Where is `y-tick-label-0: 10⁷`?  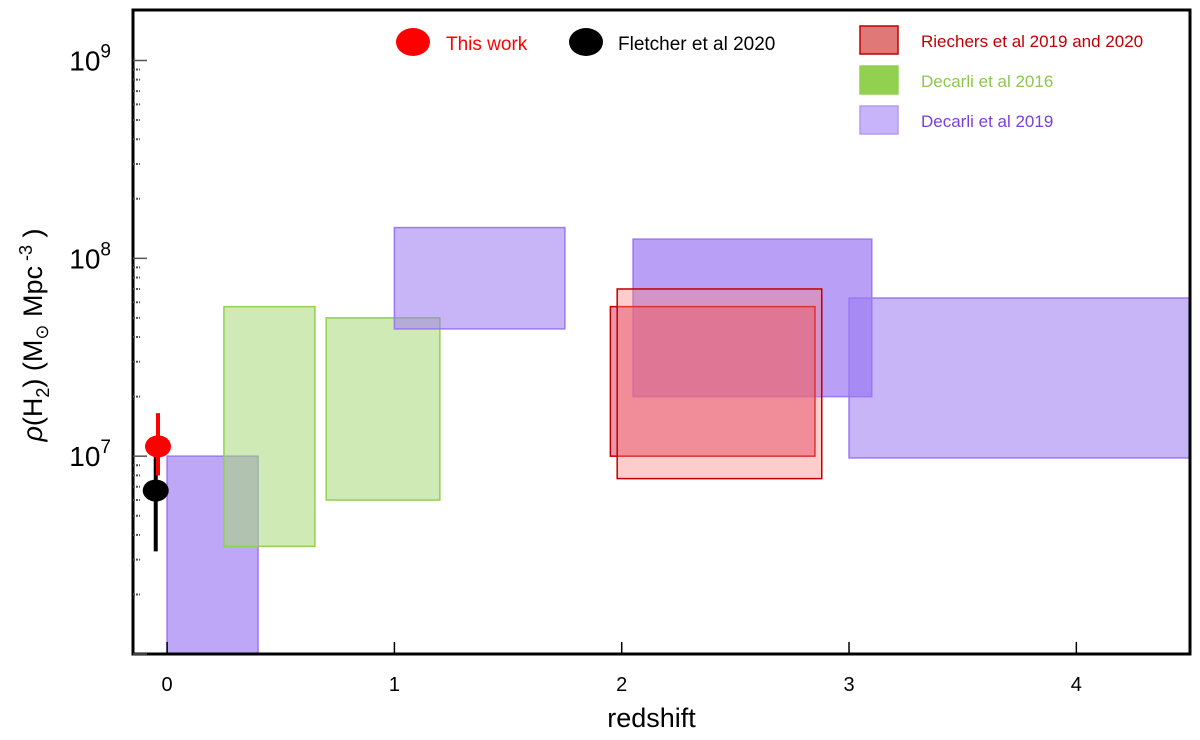
y-tick-label-0: 10⁷ is located at coordinates (90, 454).